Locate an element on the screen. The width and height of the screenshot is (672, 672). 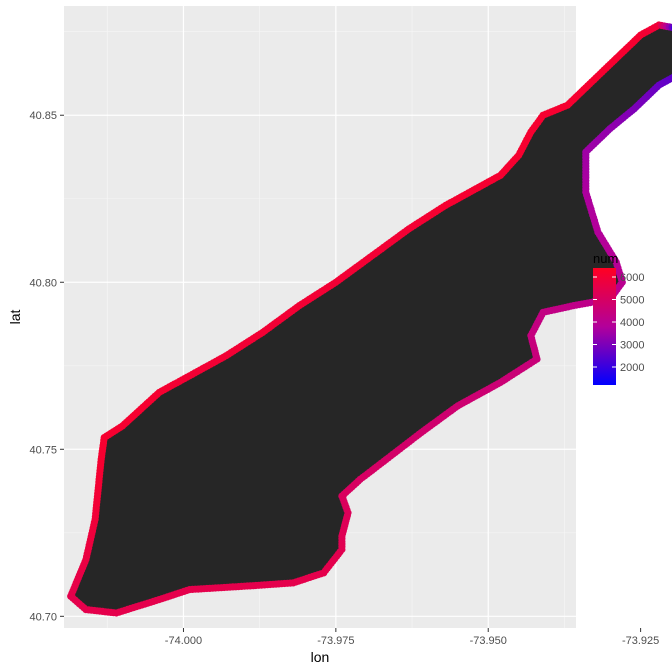
legend-title: num is located at coordinates (605, 258).